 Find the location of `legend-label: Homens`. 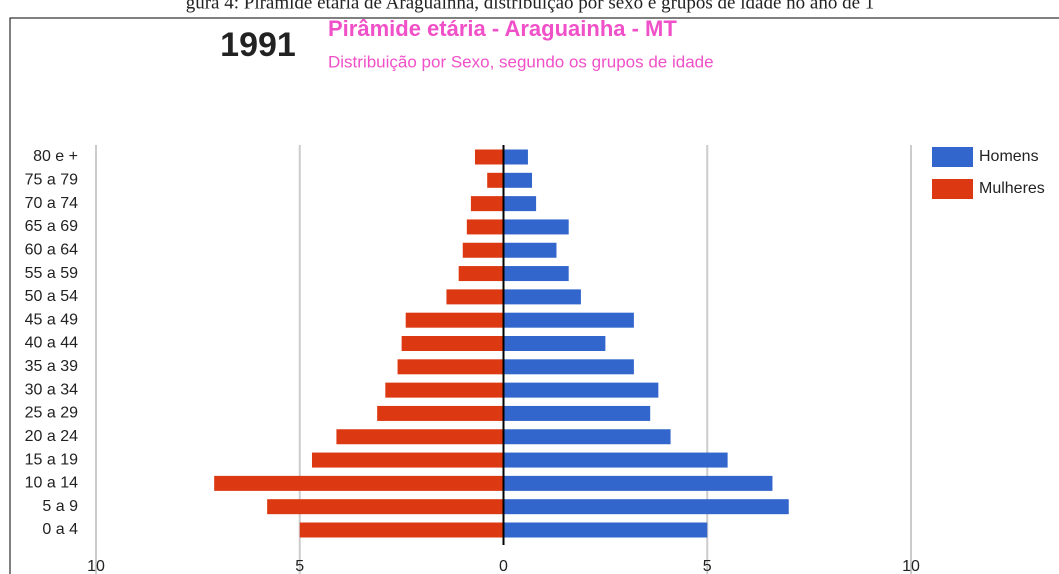

legend-label: Homens is located at coordinates (1009, 156).